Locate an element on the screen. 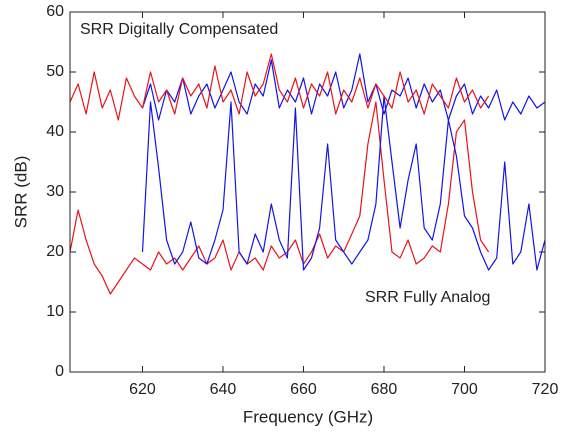 The image size is (578, 438). x-tick-label: 720 is located at coordinates (545, 389).